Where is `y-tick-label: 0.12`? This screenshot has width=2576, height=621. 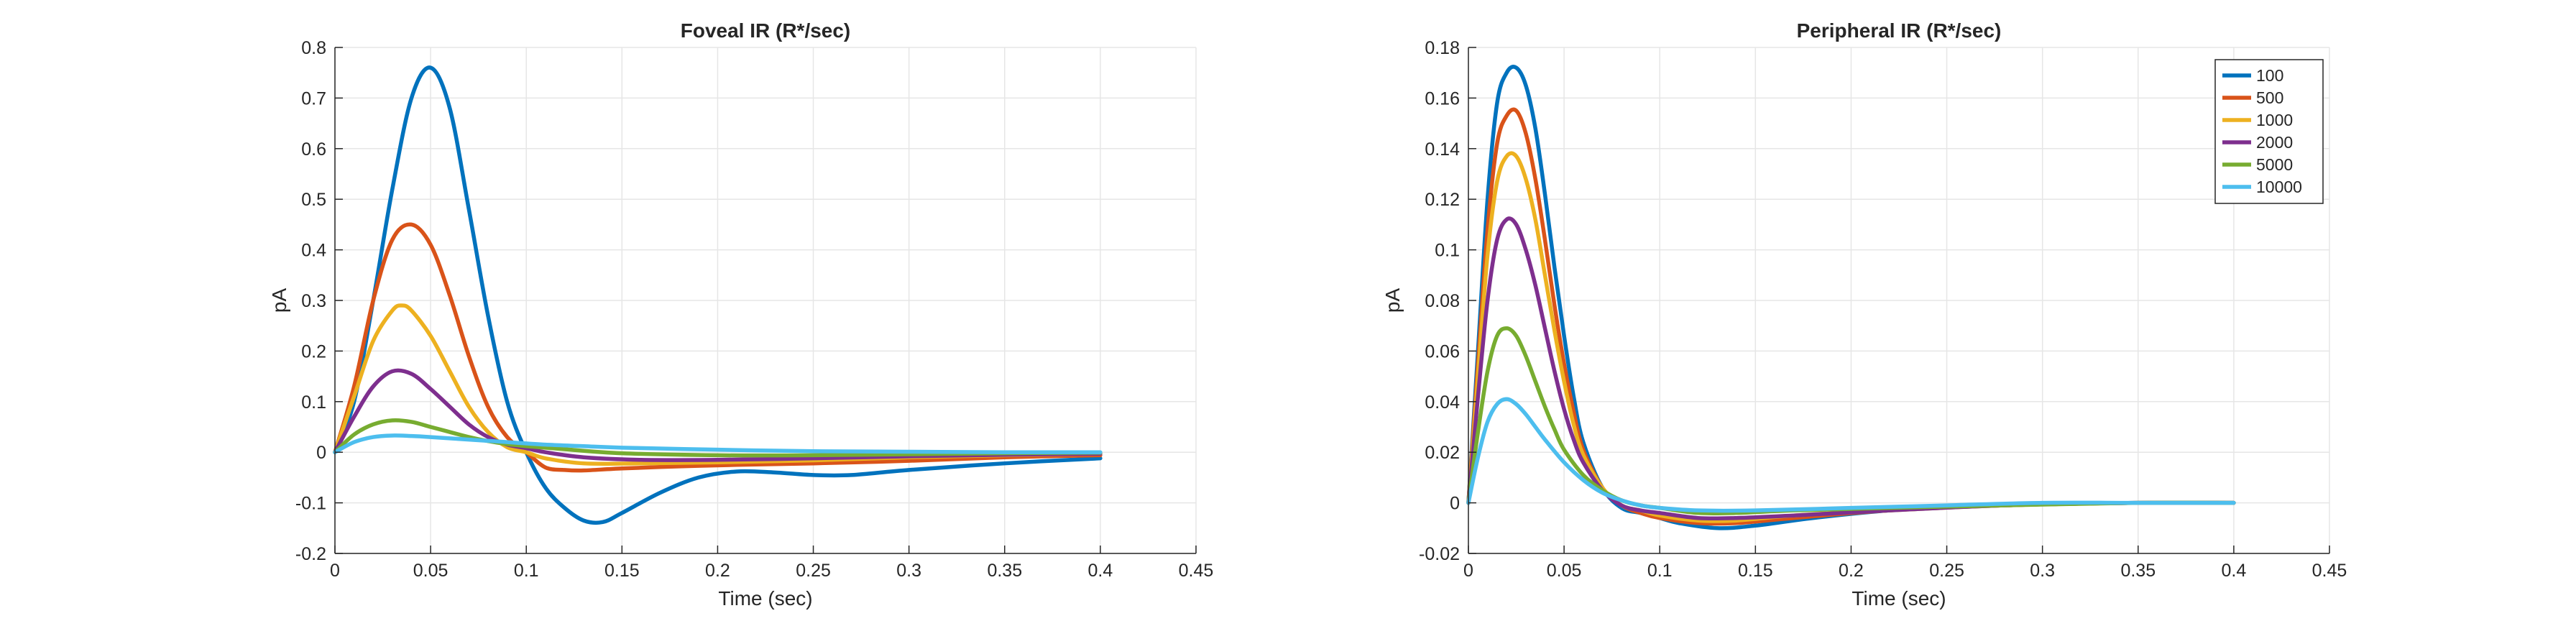
y-tick-label: 0.12 is located at coordinates (1442, 200).